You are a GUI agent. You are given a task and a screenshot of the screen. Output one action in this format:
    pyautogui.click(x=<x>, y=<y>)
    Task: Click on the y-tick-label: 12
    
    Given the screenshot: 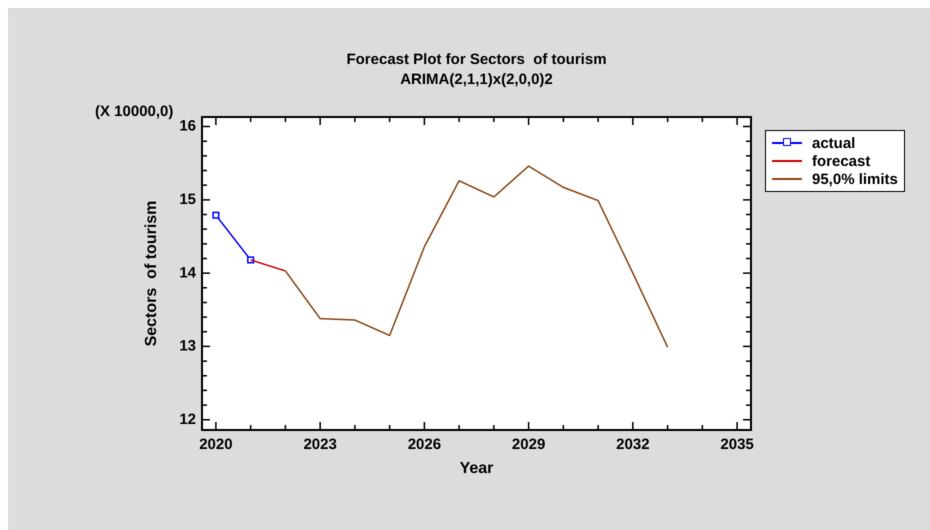 What is the action you would take?
    pyautogui.click(x=187, y=419)
    